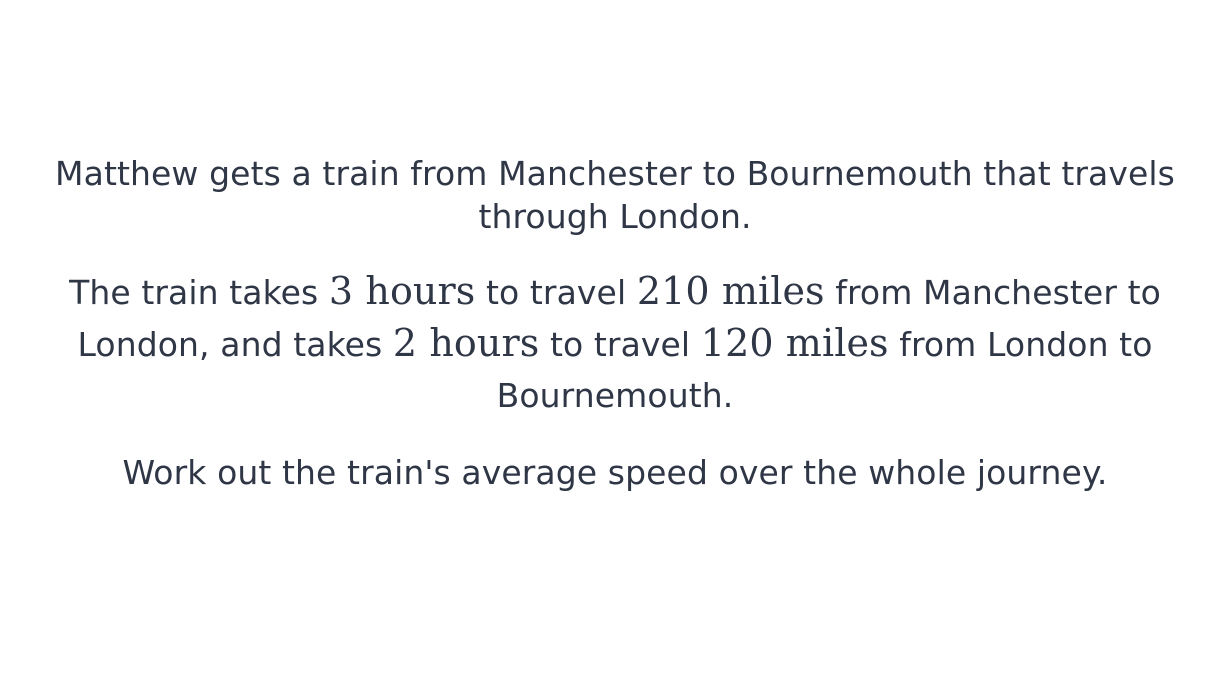  I want to click on journey-text-3: from Manchester to London, and takes, so click(619, 318).